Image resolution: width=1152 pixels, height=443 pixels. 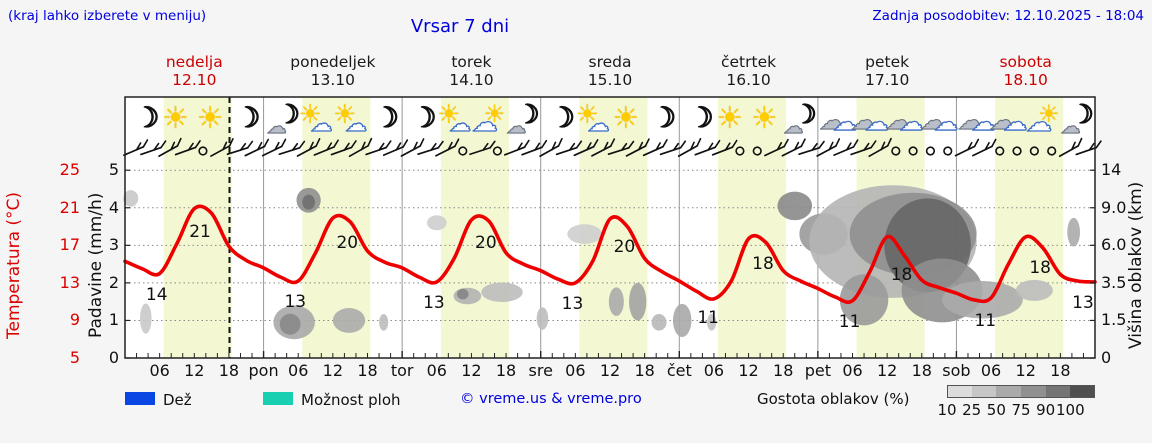 What do you see at coordinates (749, 62) in the screenshot?
I see `day-name: četrtek` at bounding box center [749, 62].